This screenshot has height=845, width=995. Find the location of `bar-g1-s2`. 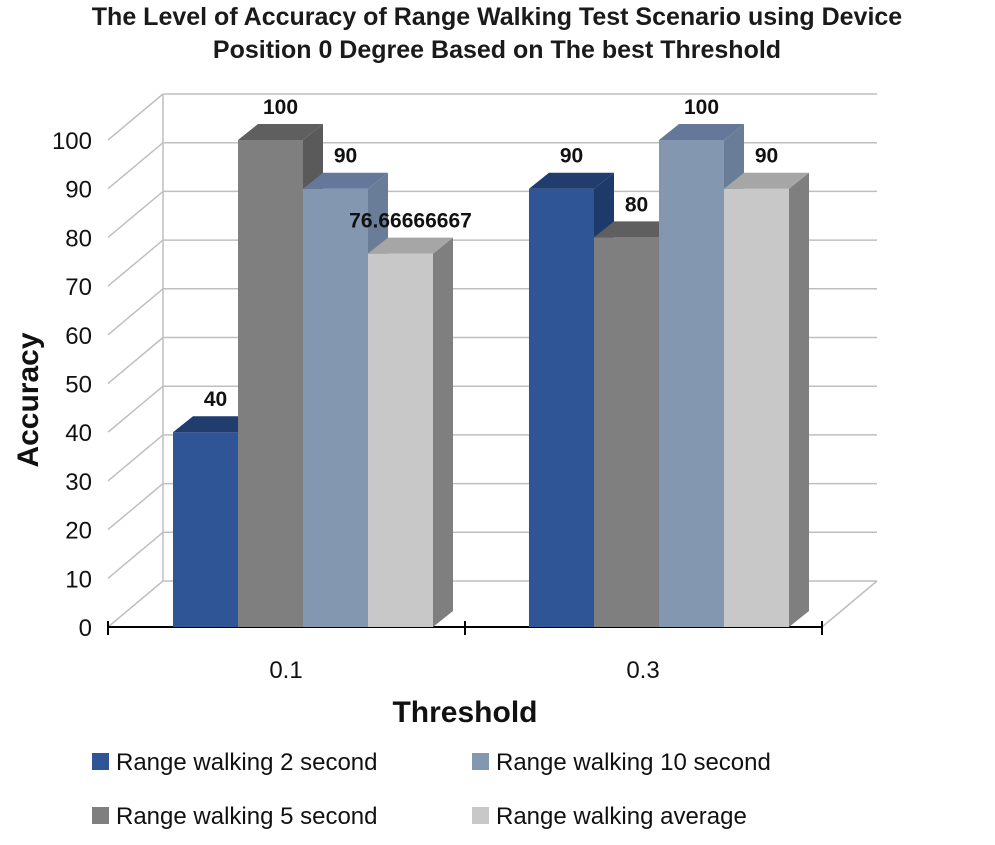

bar-g1-s2 is located at coordinates (270, 383).